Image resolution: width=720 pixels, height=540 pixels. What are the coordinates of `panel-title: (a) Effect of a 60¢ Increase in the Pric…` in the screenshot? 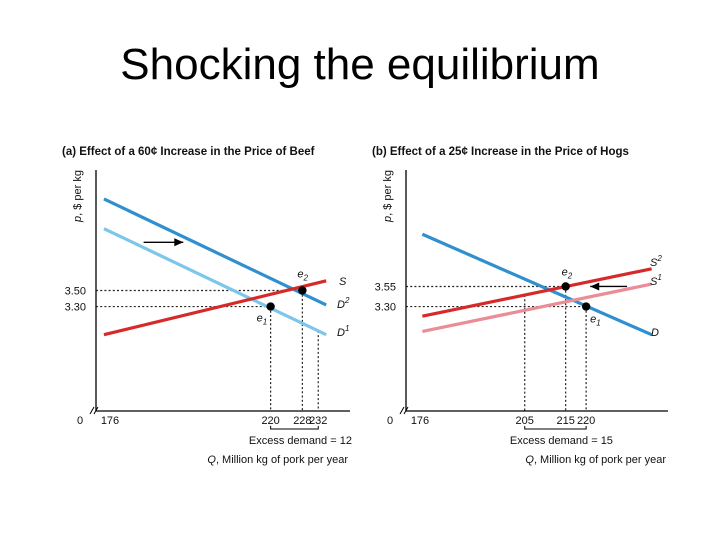 It's located at (188, 152).